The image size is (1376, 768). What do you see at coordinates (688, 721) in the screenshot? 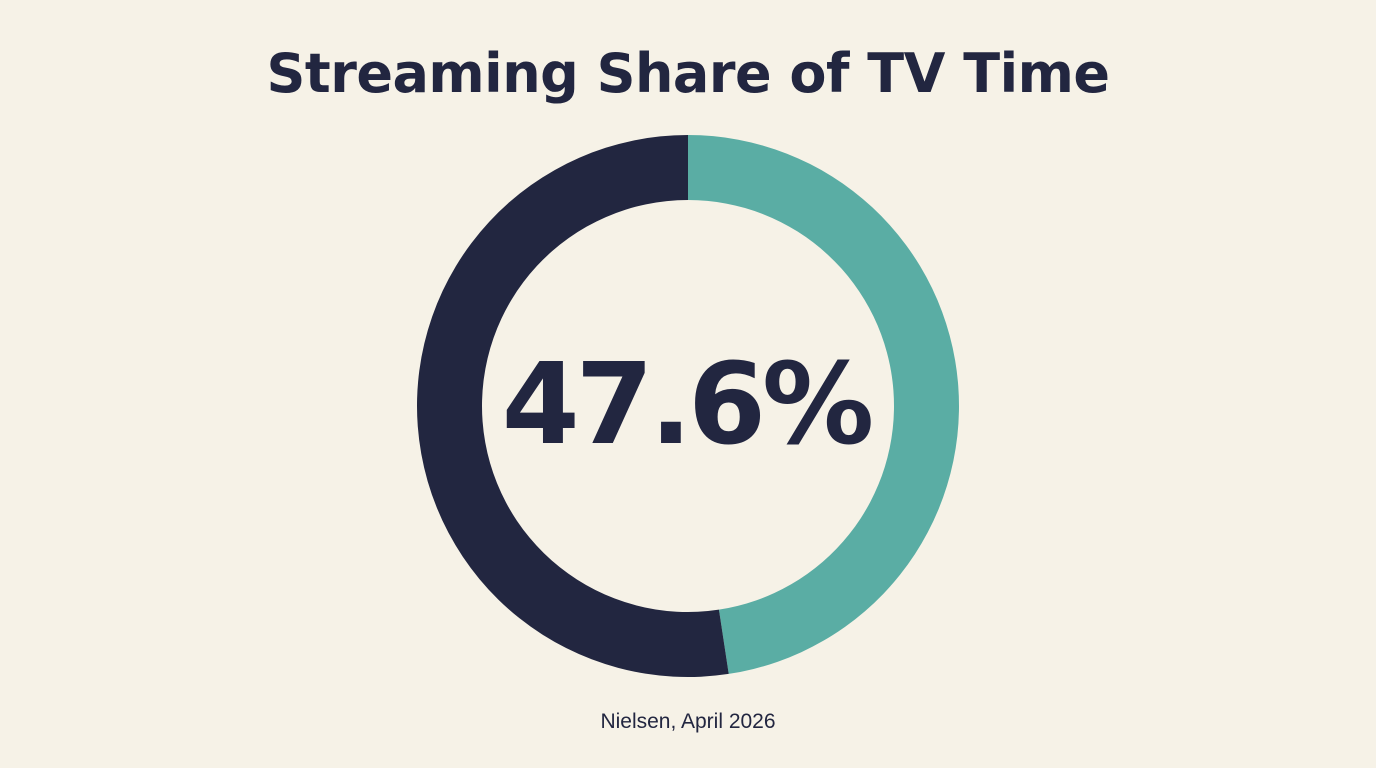
I see `source-note: Nielsen, April 2026` at bounding box center [688, 721].